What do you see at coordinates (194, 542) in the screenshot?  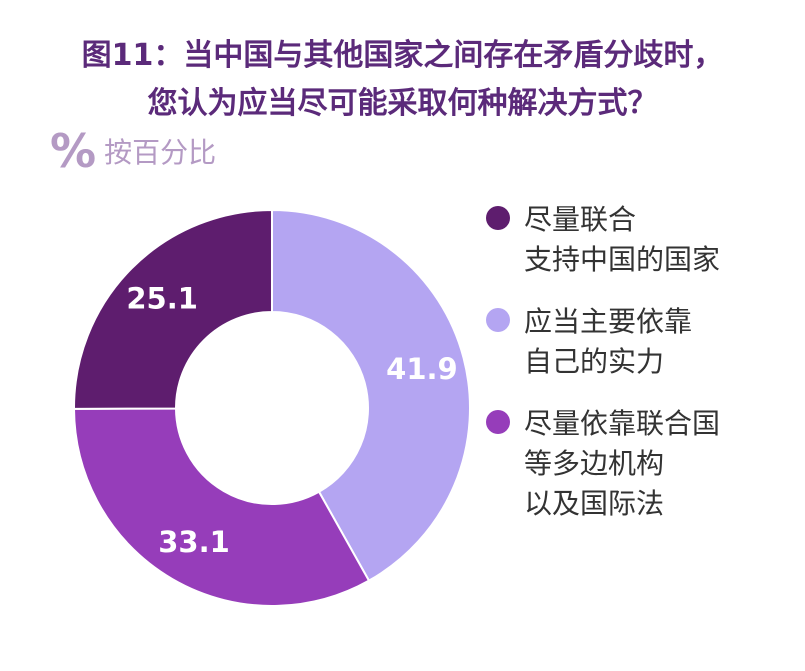 I see `slice-value-label: 33.1` at bounding box center [194, 542].